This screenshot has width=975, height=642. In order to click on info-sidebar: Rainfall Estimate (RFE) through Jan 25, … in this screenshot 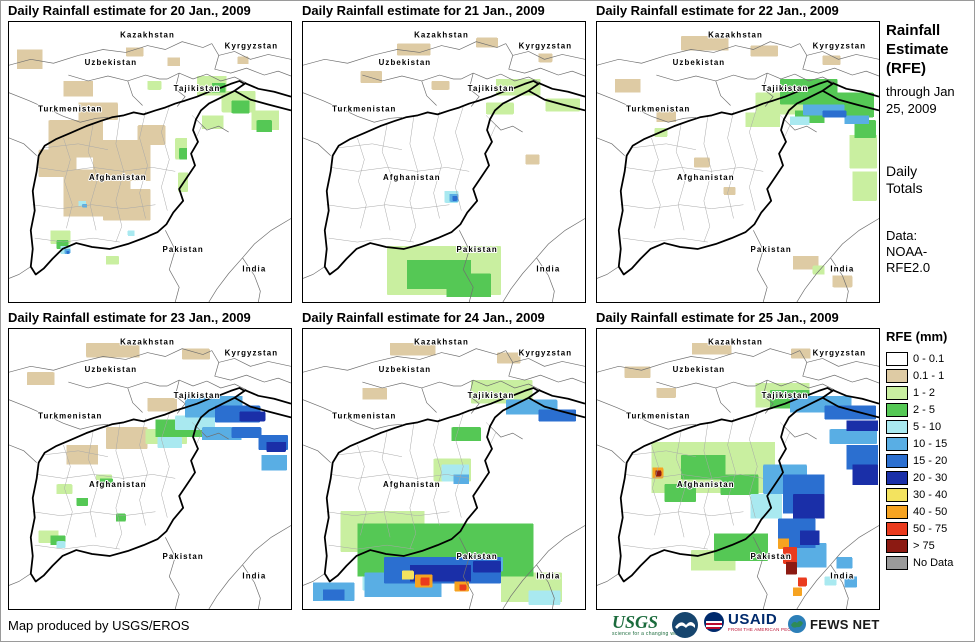, I will do `click(930, 297)`.